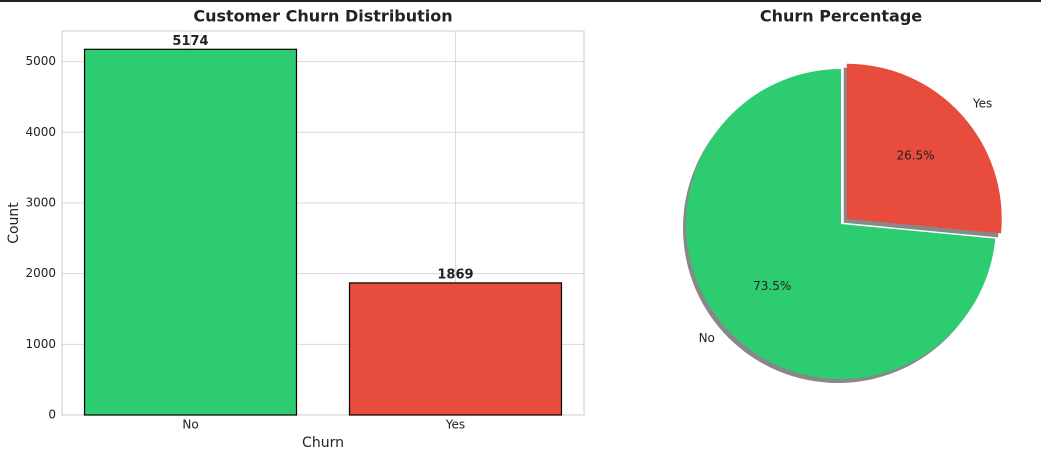 The width and height of the screenshot is (1041, 458). What do you see at coordinates (40, 132) in the screenshot?
I see `y-tick-label: 4000` at bounding box center [40, 132].